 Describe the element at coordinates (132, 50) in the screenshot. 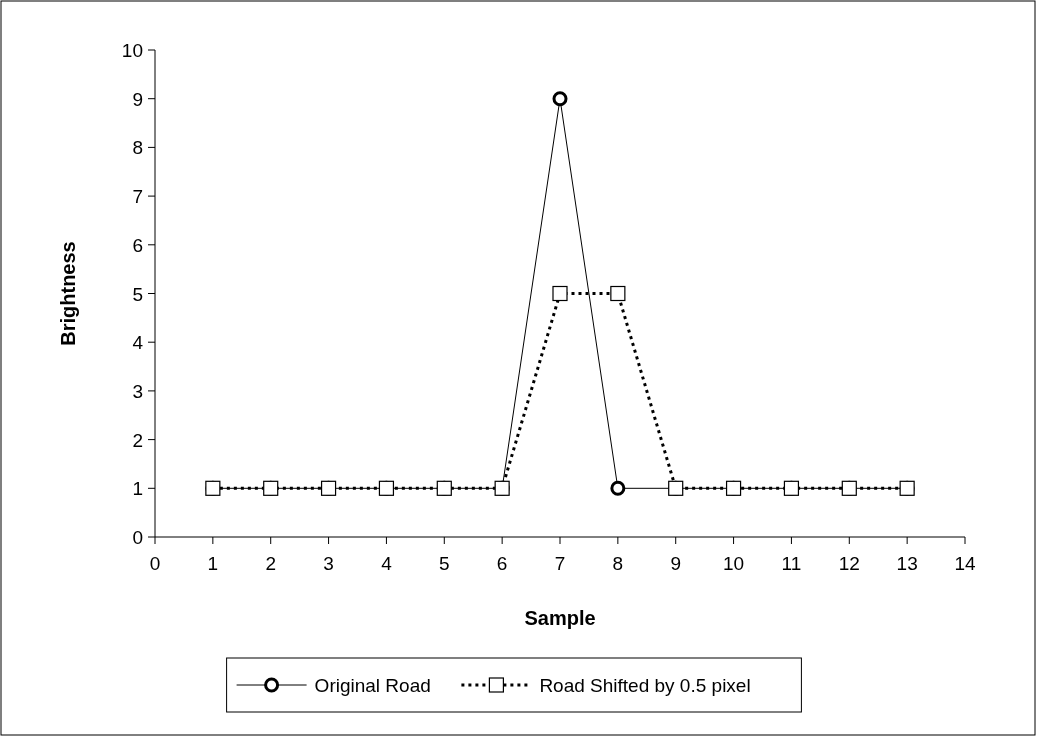

I see `y-tick-label: 10` at that location.